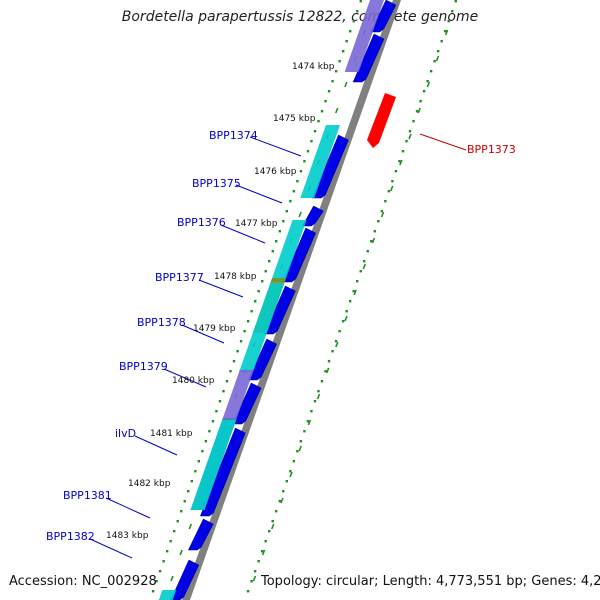  Describe the element at coordinates (275, 172) in the screenshot. I see `kbp-label-1476: 1476 kbp` at that location.